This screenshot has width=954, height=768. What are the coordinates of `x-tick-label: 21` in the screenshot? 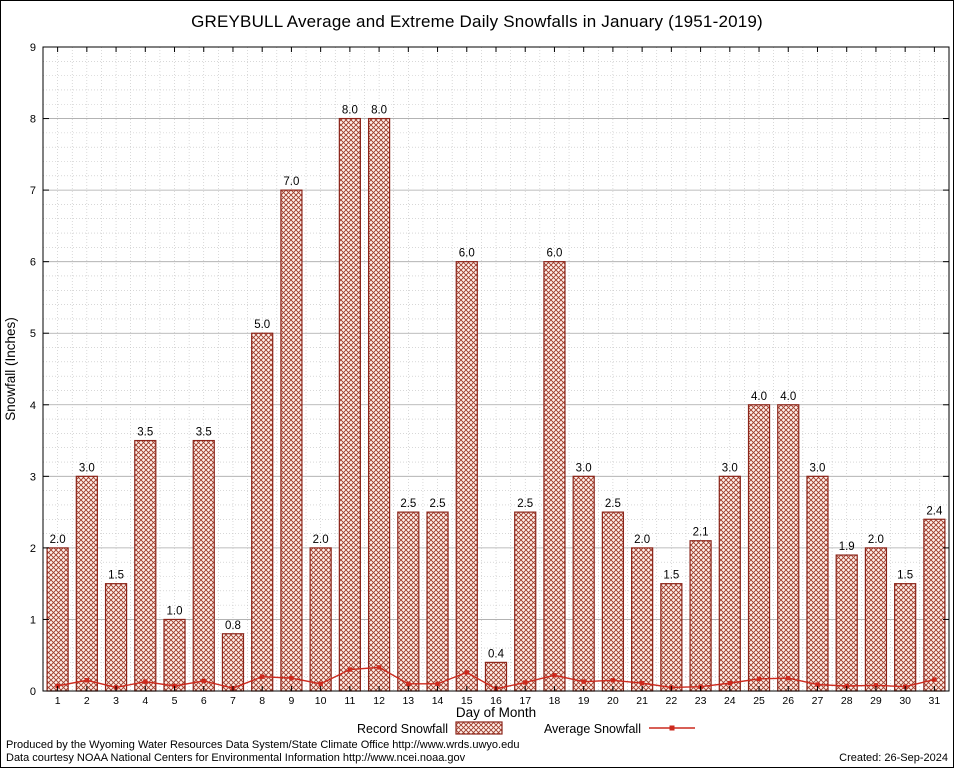 It's located at (642, 701).